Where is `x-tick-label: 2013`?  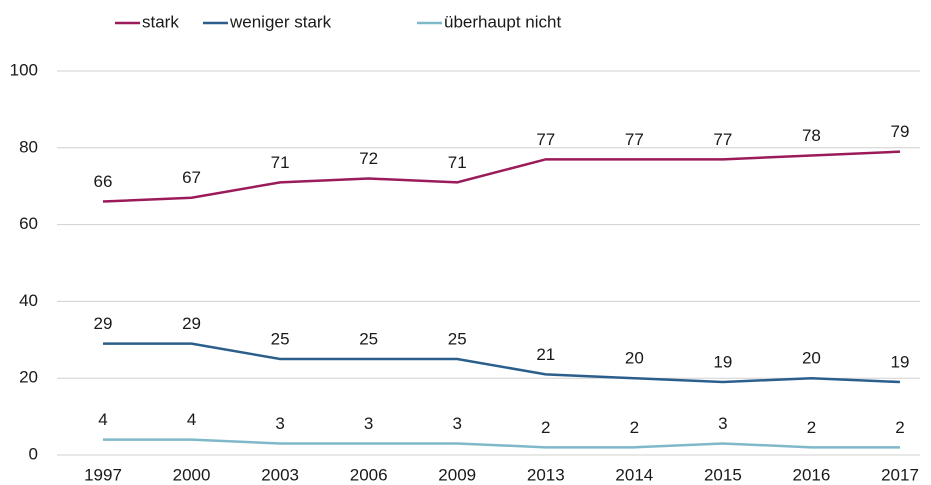
x-tick-label: 2013 is located at coordinates (546, 474).